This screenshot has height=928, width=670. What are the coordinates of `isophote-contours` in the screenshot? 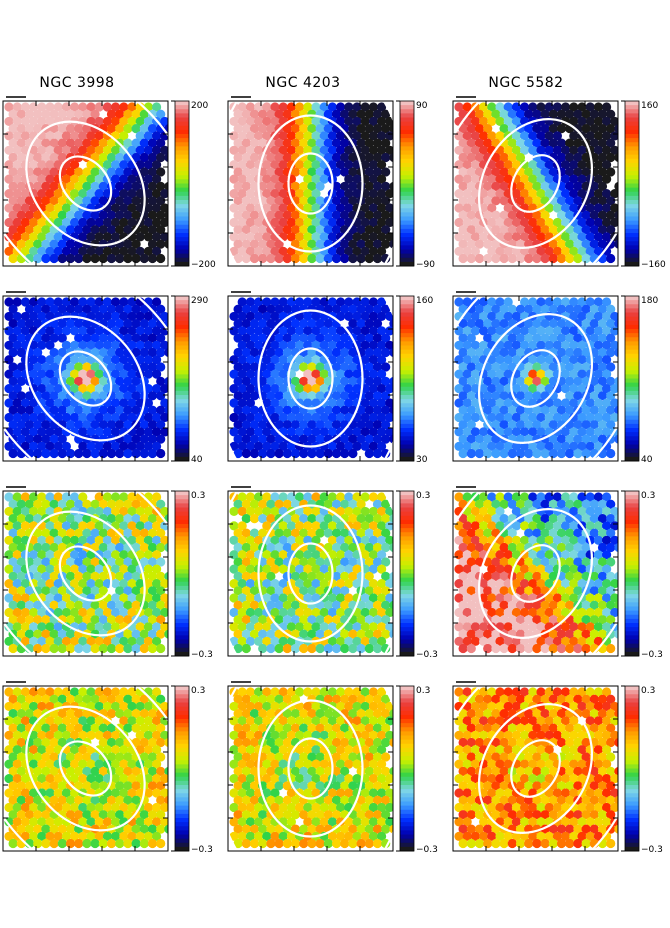 It's located at (85, 378).